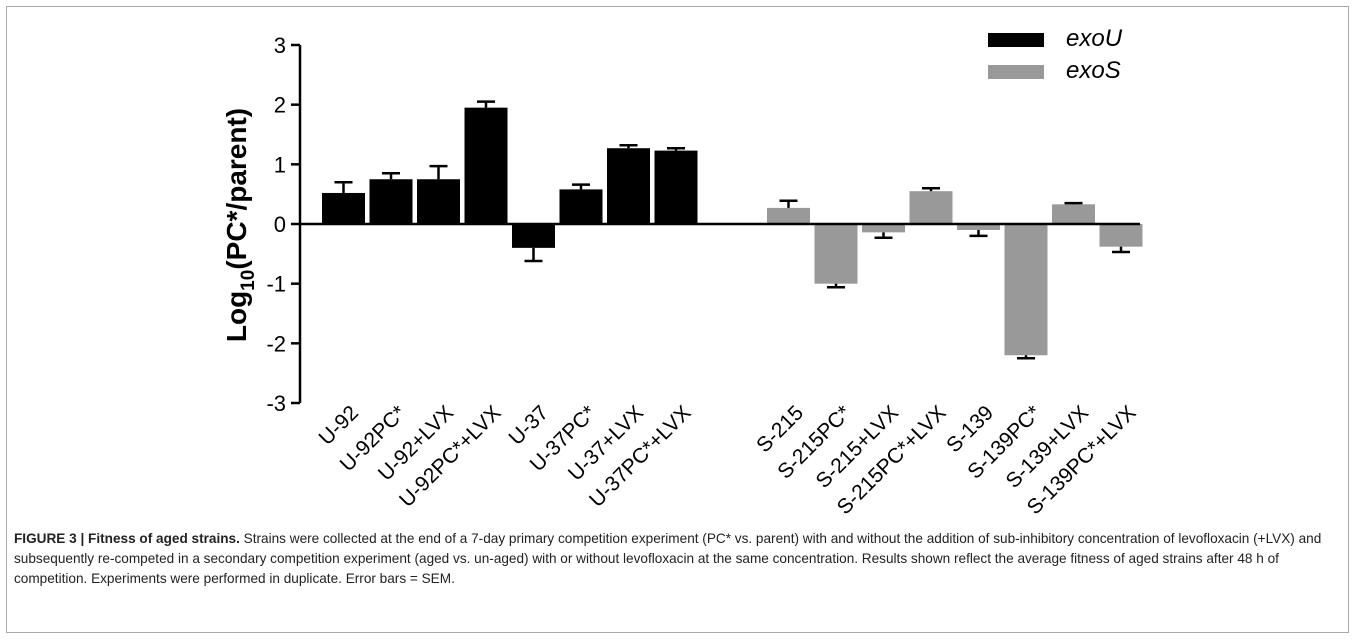 Image resolution: width=1357 pixels, height=641 pixels. I want to click on y-tick-label: -2, so click(276, 343).